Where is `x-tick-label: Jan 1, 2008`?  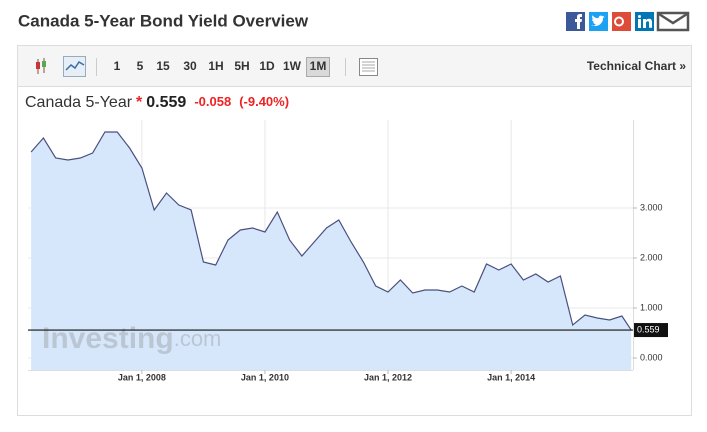
x-tick-label: Jan 1, 2008 is located at coordinates (142, 377).